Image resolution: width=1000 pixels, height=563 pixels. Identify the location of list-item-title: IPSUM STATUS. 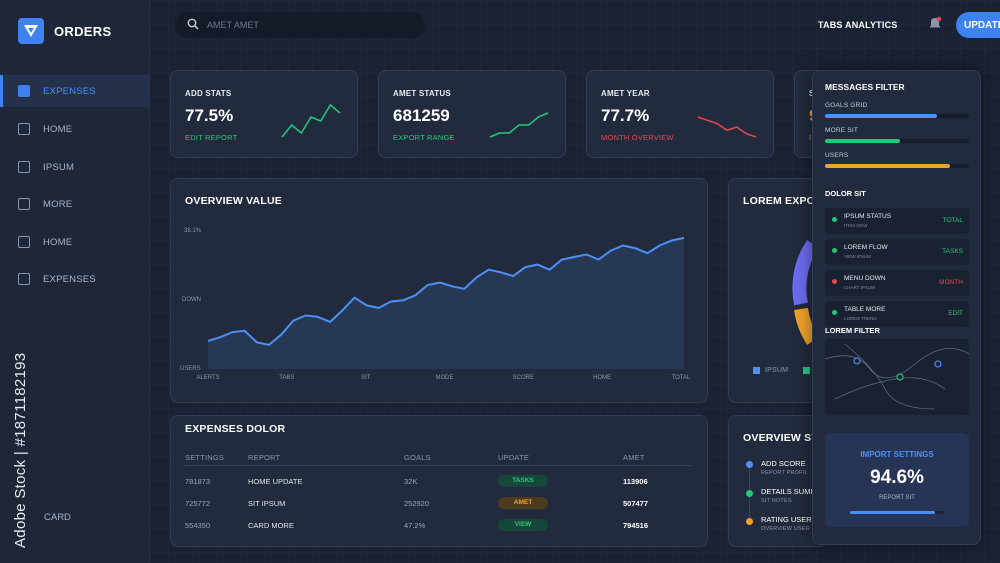
(868, 216).